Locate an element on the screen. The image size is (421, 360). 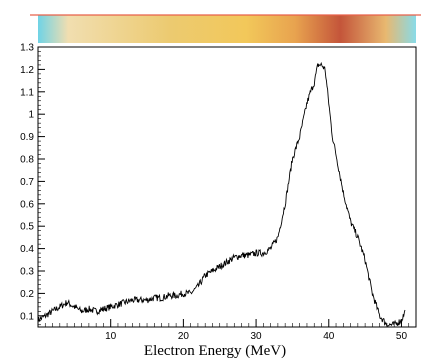
y-tick-label: 0.7 is located at coordinates (27, 182).